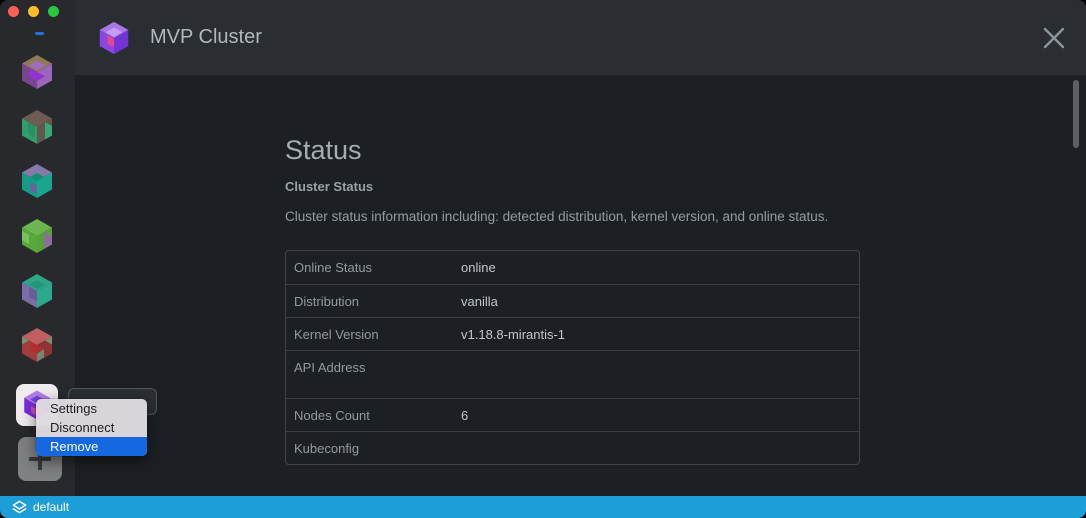 The image size is (1086, 518). I want to click on row-value: online, so click(478, 267).